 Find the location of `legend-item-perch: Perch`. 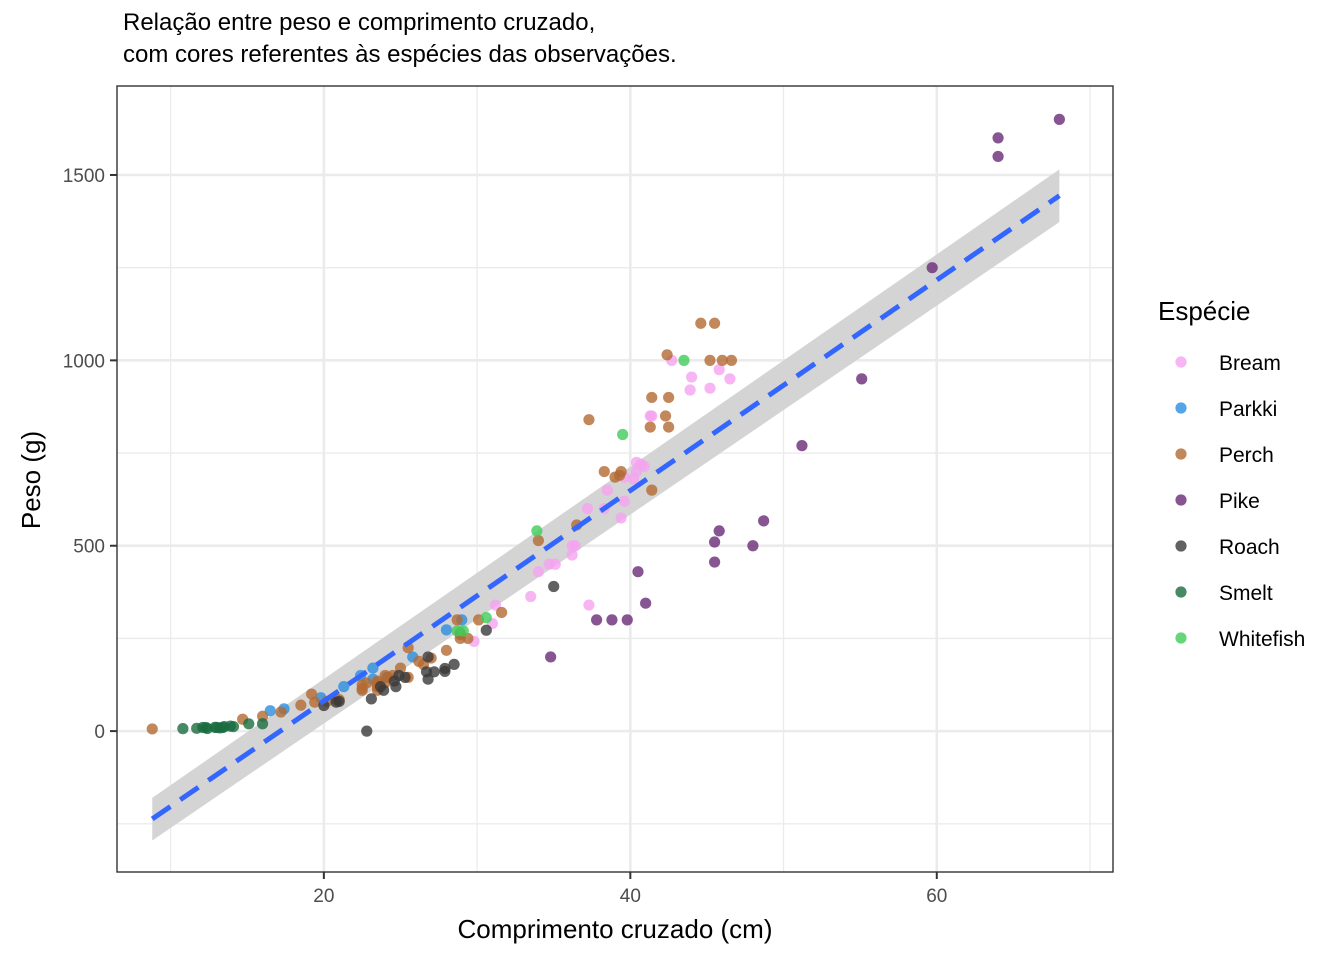

legend-item-perch: Perch is located at coordinates (1224, 455).